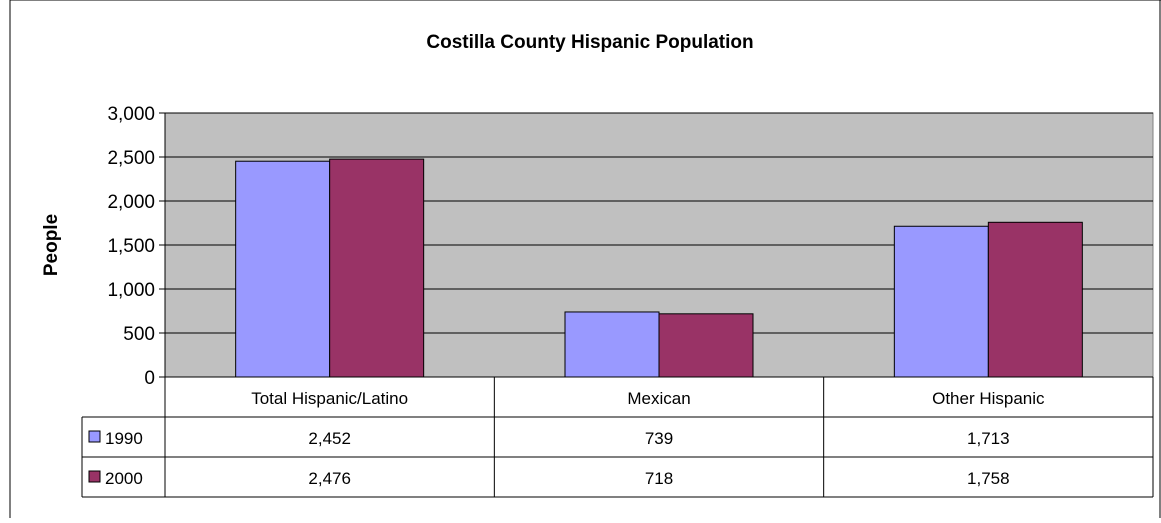 The image size is (1161, 523). What do you see at coordinates (131, 246) in the screenshot?
I see `y-tick-label: 1,500` at bounding box center [131, 246].